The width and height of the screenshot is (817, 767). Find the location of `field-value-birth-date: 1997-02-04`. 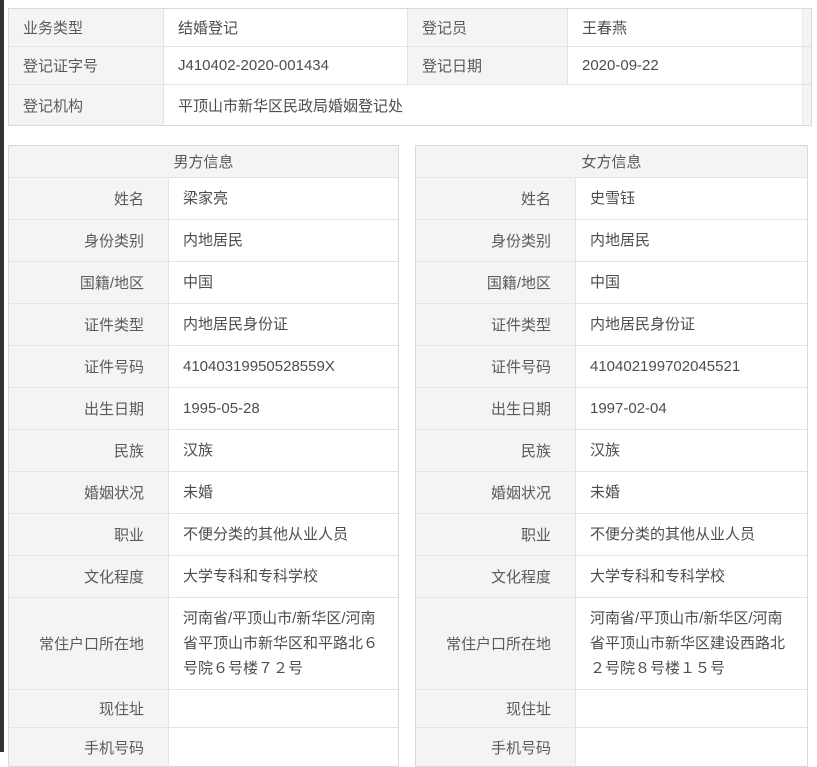

field-value-birth-date: 1997-02-04 is located at coordinates (691, 408).